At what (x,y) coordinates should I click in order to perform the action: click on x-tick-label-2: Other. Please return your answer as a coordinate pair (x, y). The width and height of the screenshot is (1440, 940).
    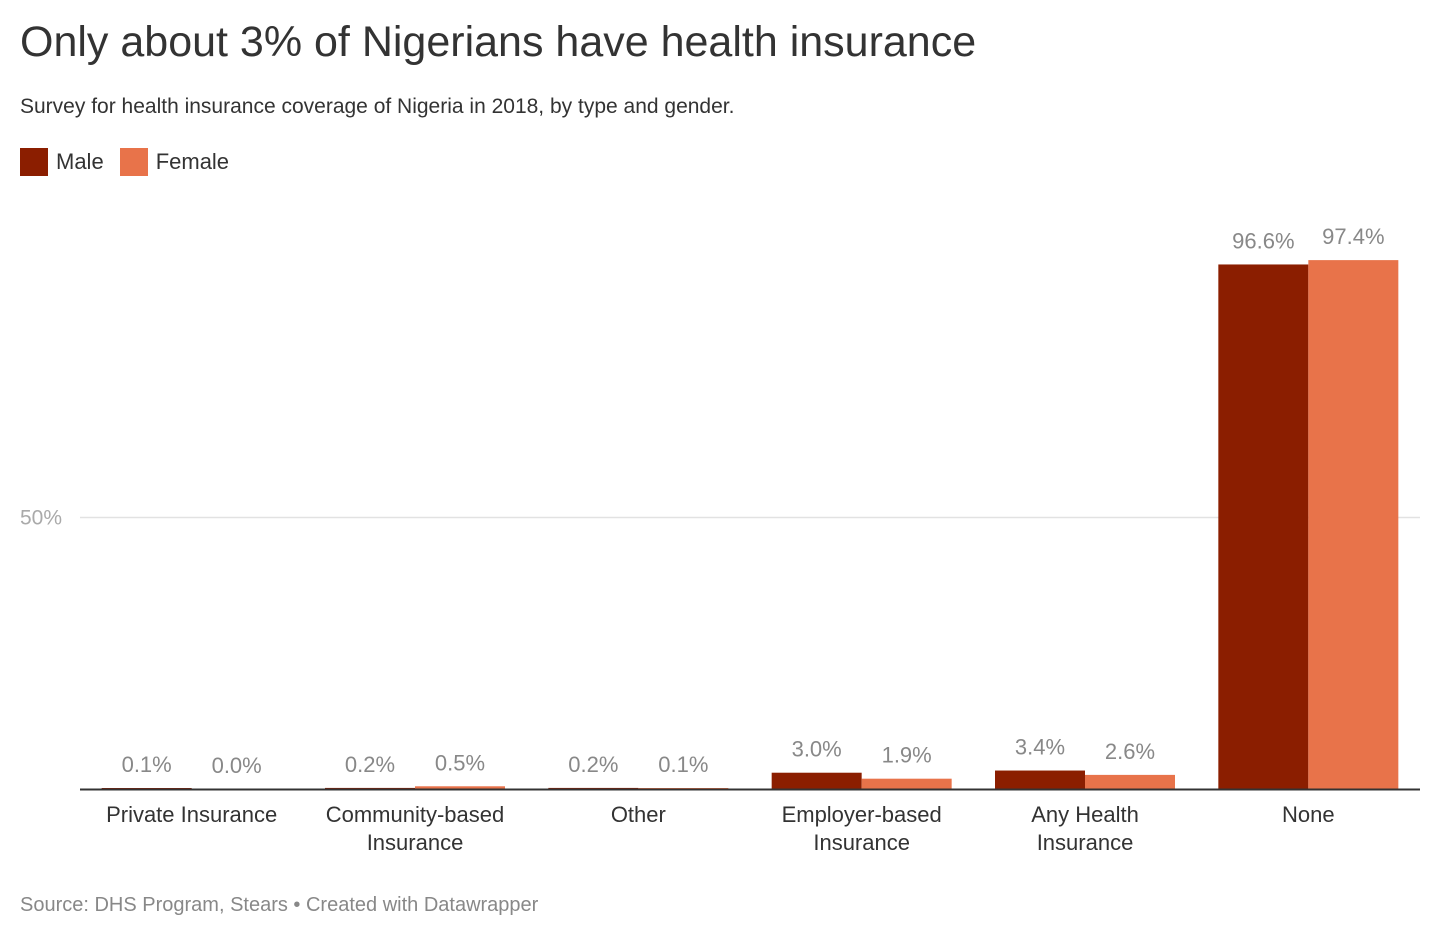
    Looking at the image, I should click on (638, 814).